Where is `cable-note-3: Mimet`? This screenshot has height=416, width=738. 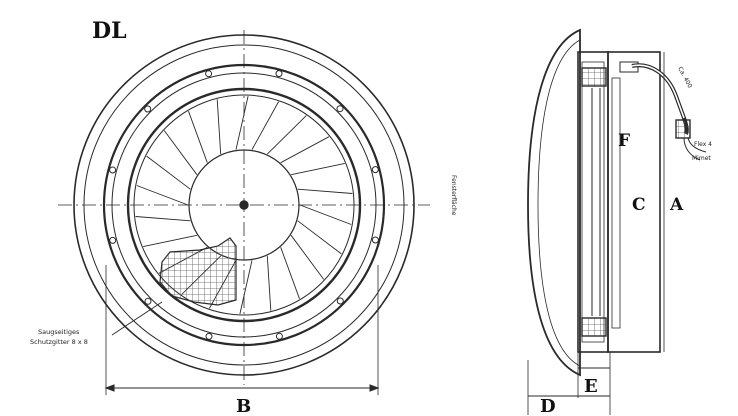 cable-note-3: Mimet is located at coordinates (701, 158).